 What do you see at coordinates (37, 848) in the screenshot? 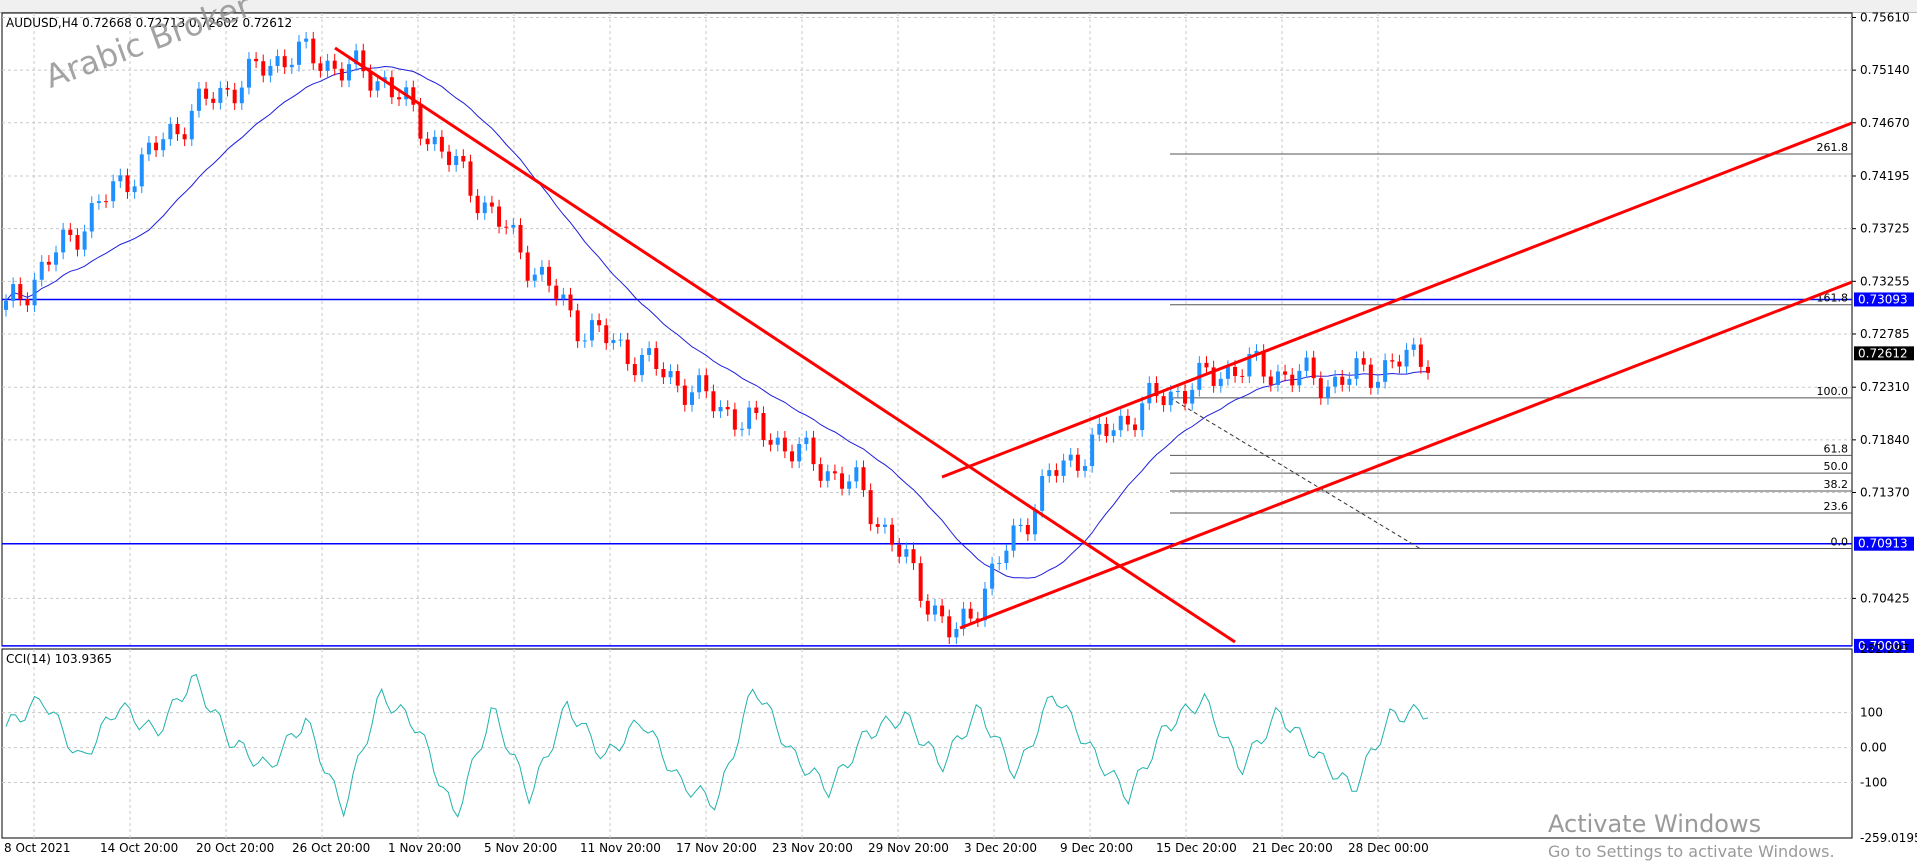
I see `time-tick-label: 8 Oct 2021` at bounding box center [37, 848].